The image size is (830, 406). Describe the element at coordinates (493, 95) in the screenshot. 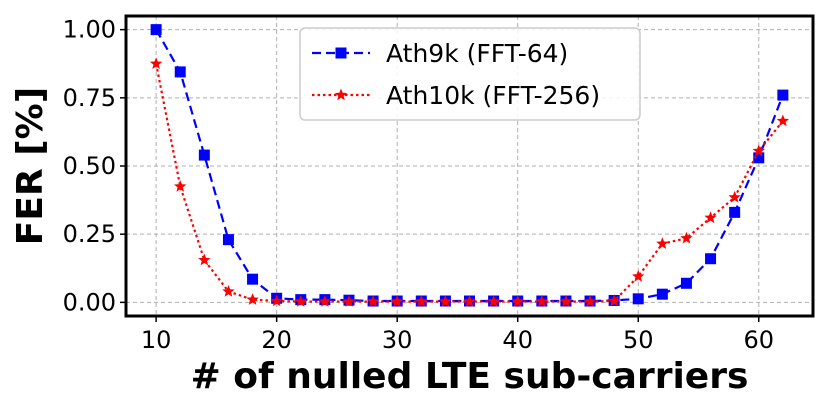

I see `legend-label: Ath10k (FFT-256)` at that location.